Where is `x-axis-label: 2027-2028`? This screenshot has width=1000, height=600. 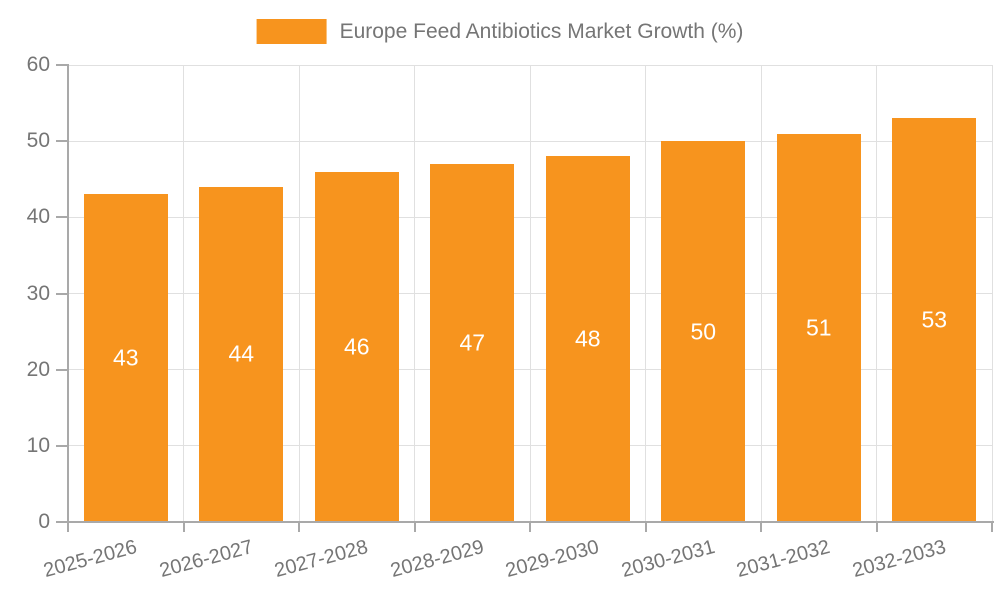
x-axis-label: 2027-2028 is located at coordinates (321, 559).